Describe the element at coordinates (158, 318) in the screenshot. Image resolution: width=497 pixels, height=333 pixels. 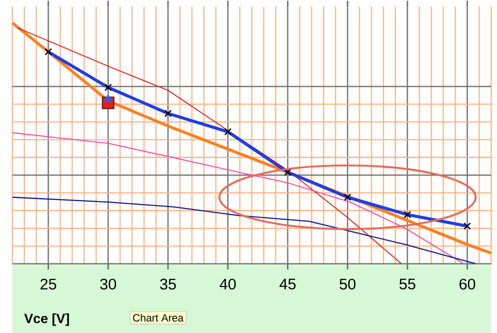
I see `text: Chart Area` at that location.